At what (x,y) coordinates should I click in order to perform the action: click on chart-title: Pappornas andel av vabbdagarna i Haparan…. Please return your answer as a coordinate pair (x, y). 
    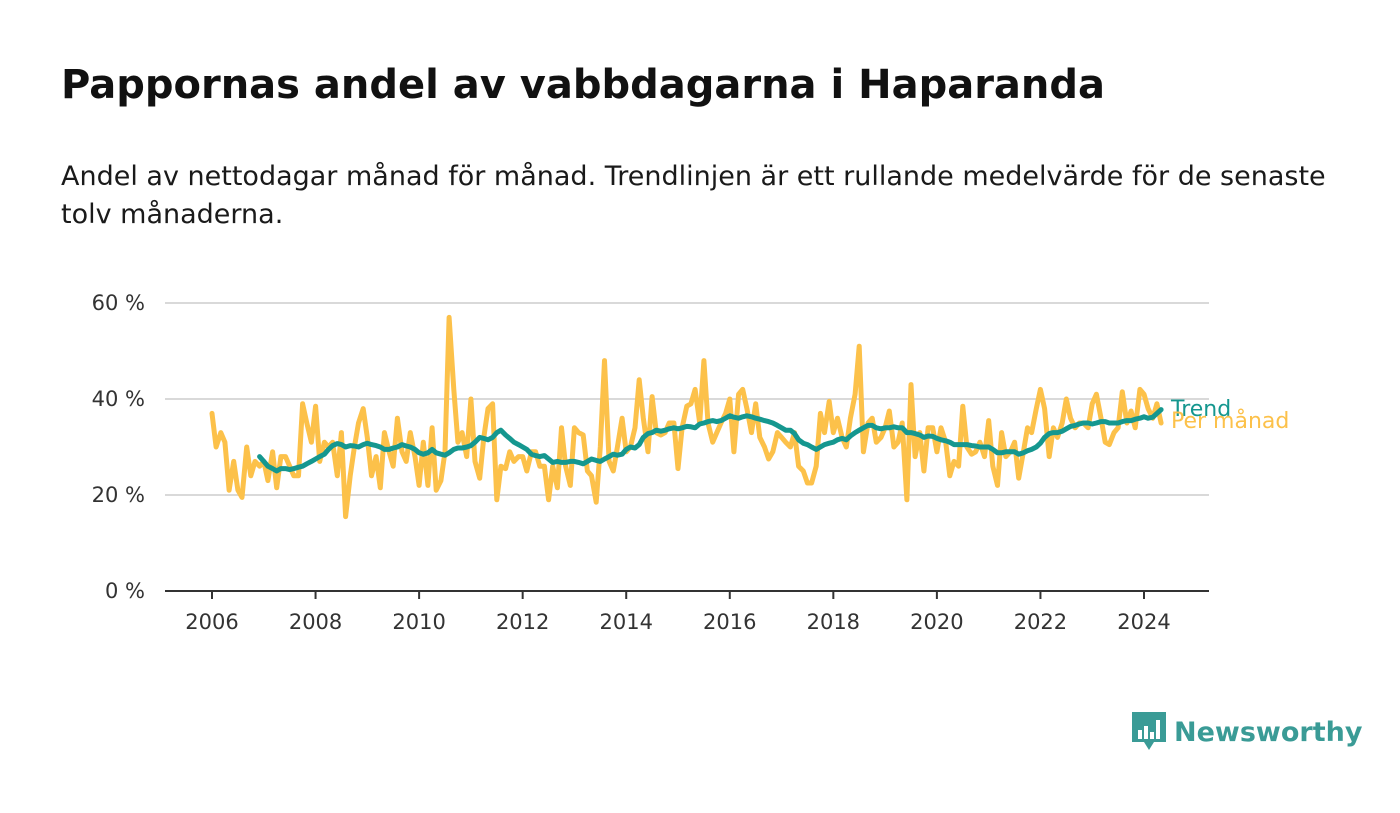
    Looking at the image, I should click on (583, 85).